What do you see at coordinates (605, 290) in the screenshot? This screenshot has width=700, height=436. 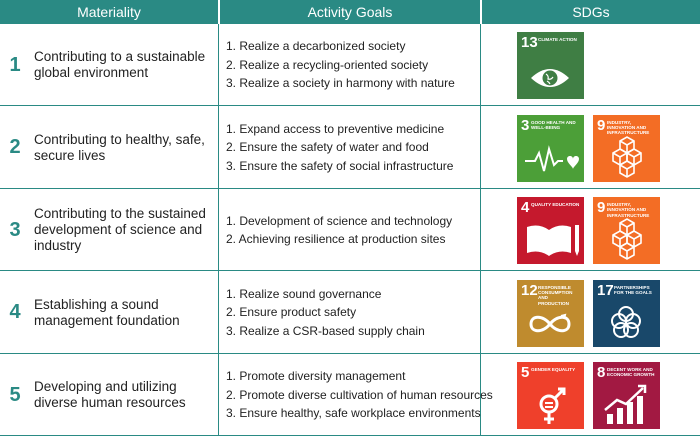 I see `sdg-number: 17` at bounding box center [605, 290].